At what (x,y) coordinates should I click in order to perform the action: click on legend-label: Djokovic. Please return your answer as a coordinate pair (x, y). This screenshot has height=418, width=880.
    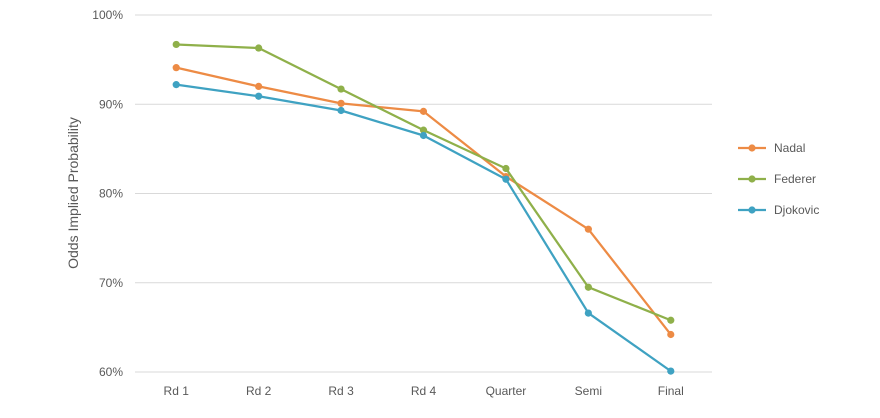
    Looking at the image, I should click on (796, 210).